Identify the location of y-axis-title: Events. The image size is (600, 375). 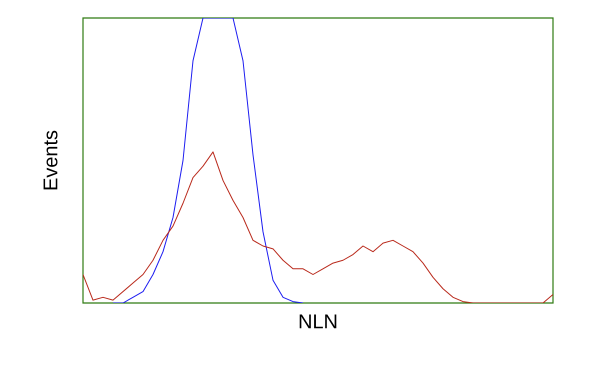
(51, 160).